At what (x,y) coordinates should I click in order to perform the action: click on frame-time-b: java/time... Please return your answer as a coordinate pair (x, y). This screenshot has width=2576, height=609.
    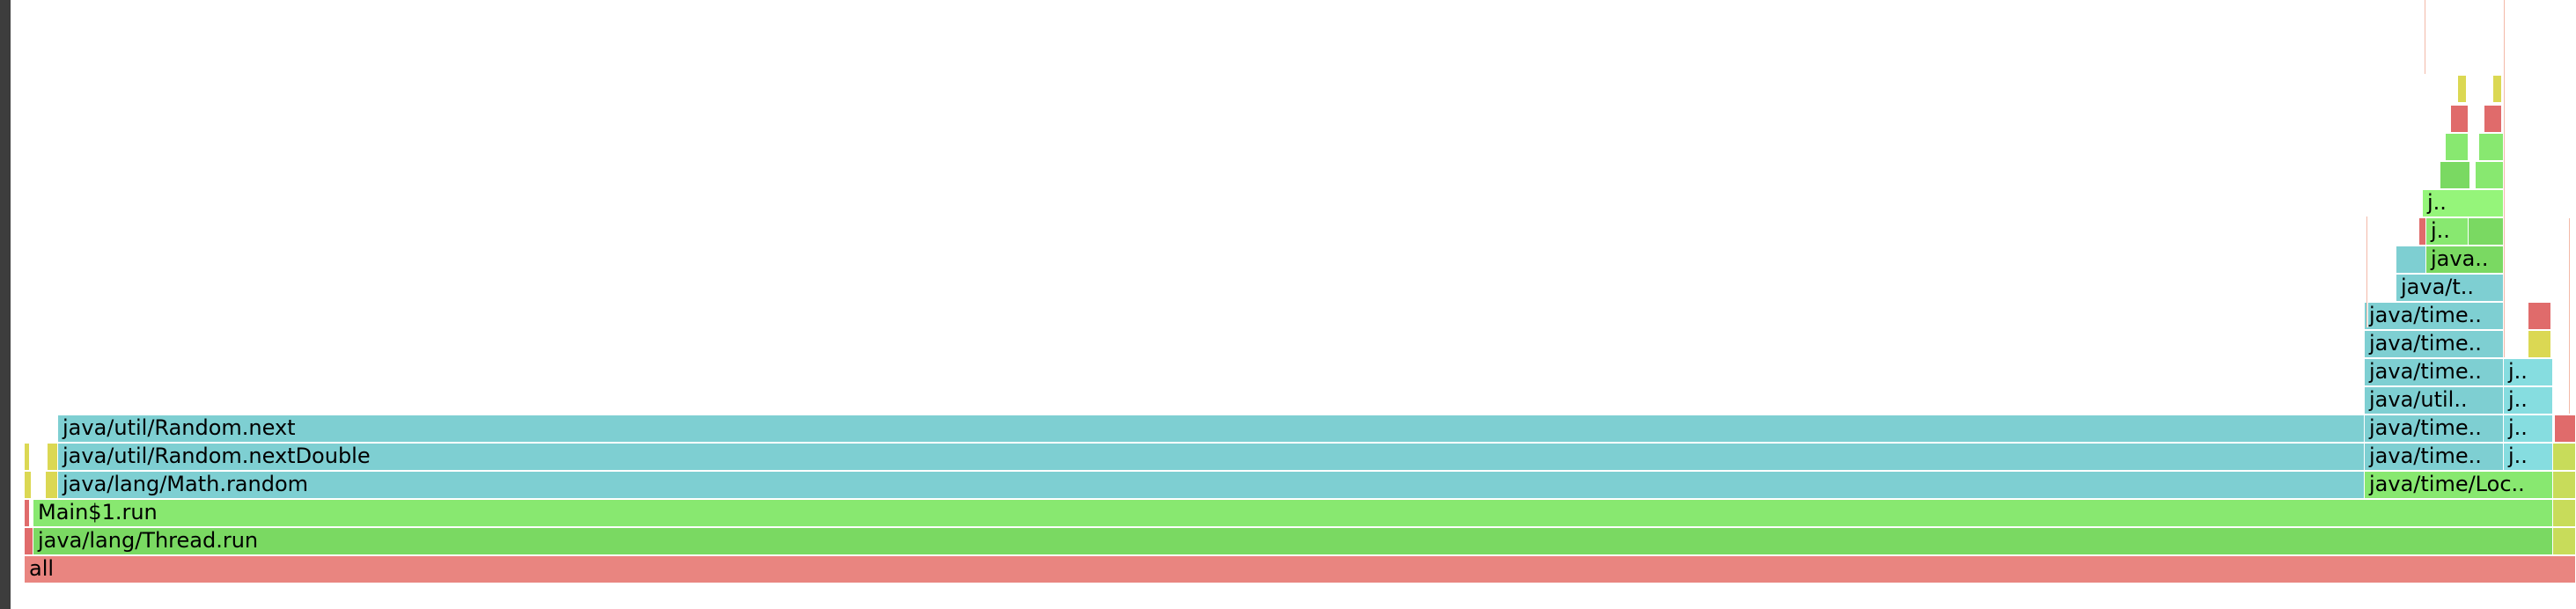
    Looking at the image, I should click on (2435, 428).